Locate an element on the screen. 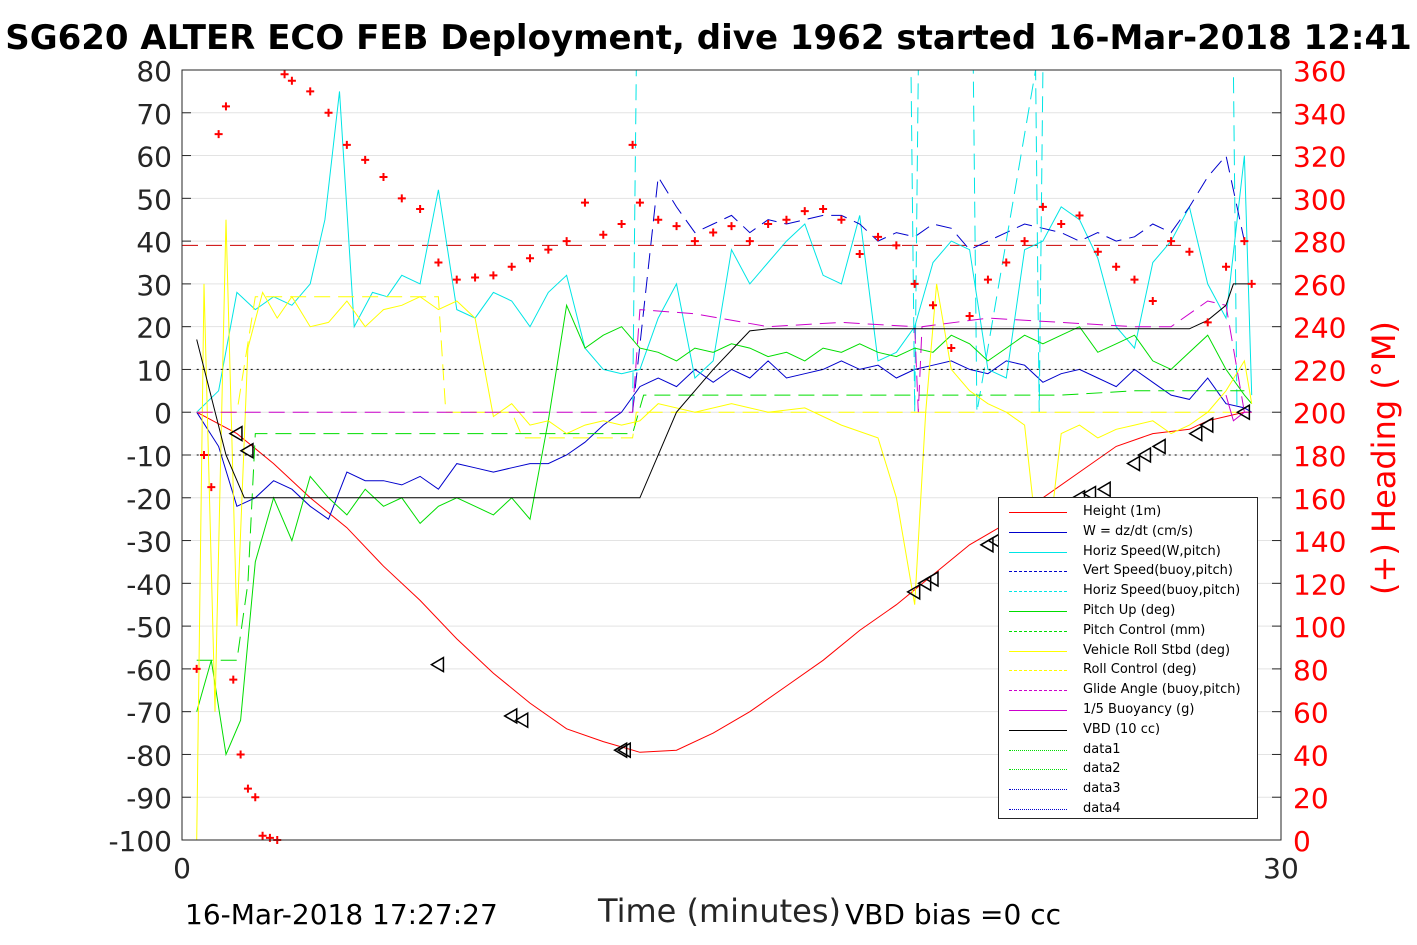 Image resolution: width=1417 pixels, height=945 pixels. right-tick-label: 200 is located at coordinates (1319, 413).